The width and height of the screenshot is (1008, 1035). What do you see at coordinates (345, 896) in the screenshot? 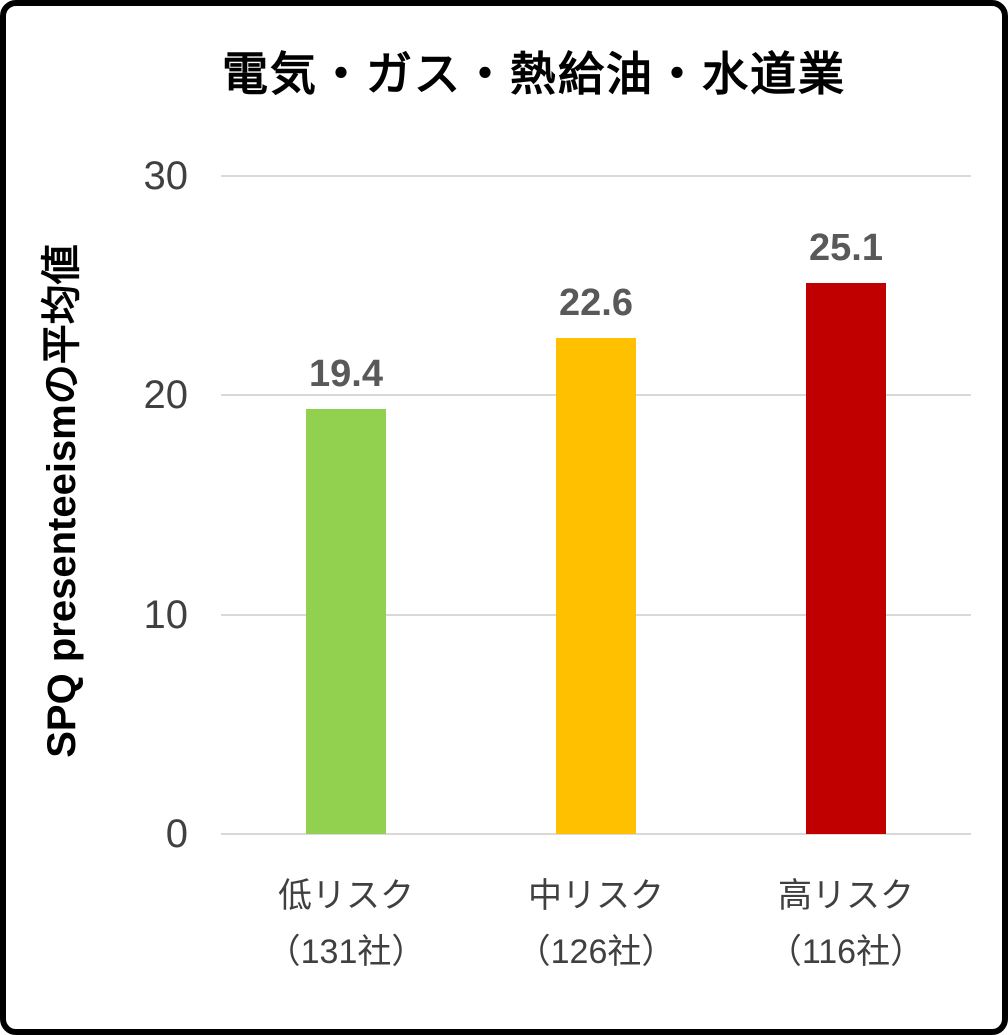
I see `category-name: 低リスク` at bounding box center [345, 896].